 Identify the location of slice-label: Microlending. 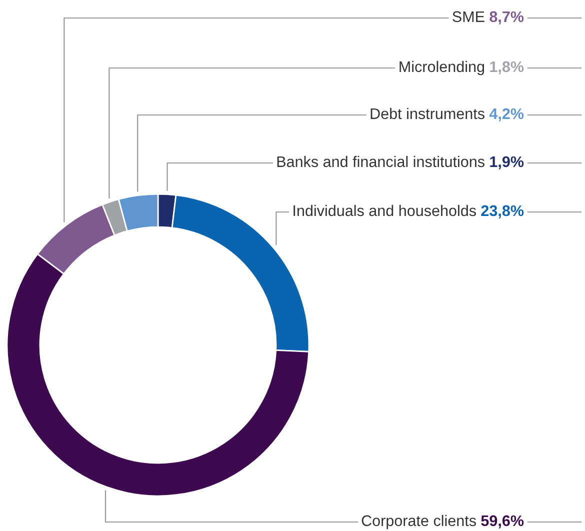
(442, 68).